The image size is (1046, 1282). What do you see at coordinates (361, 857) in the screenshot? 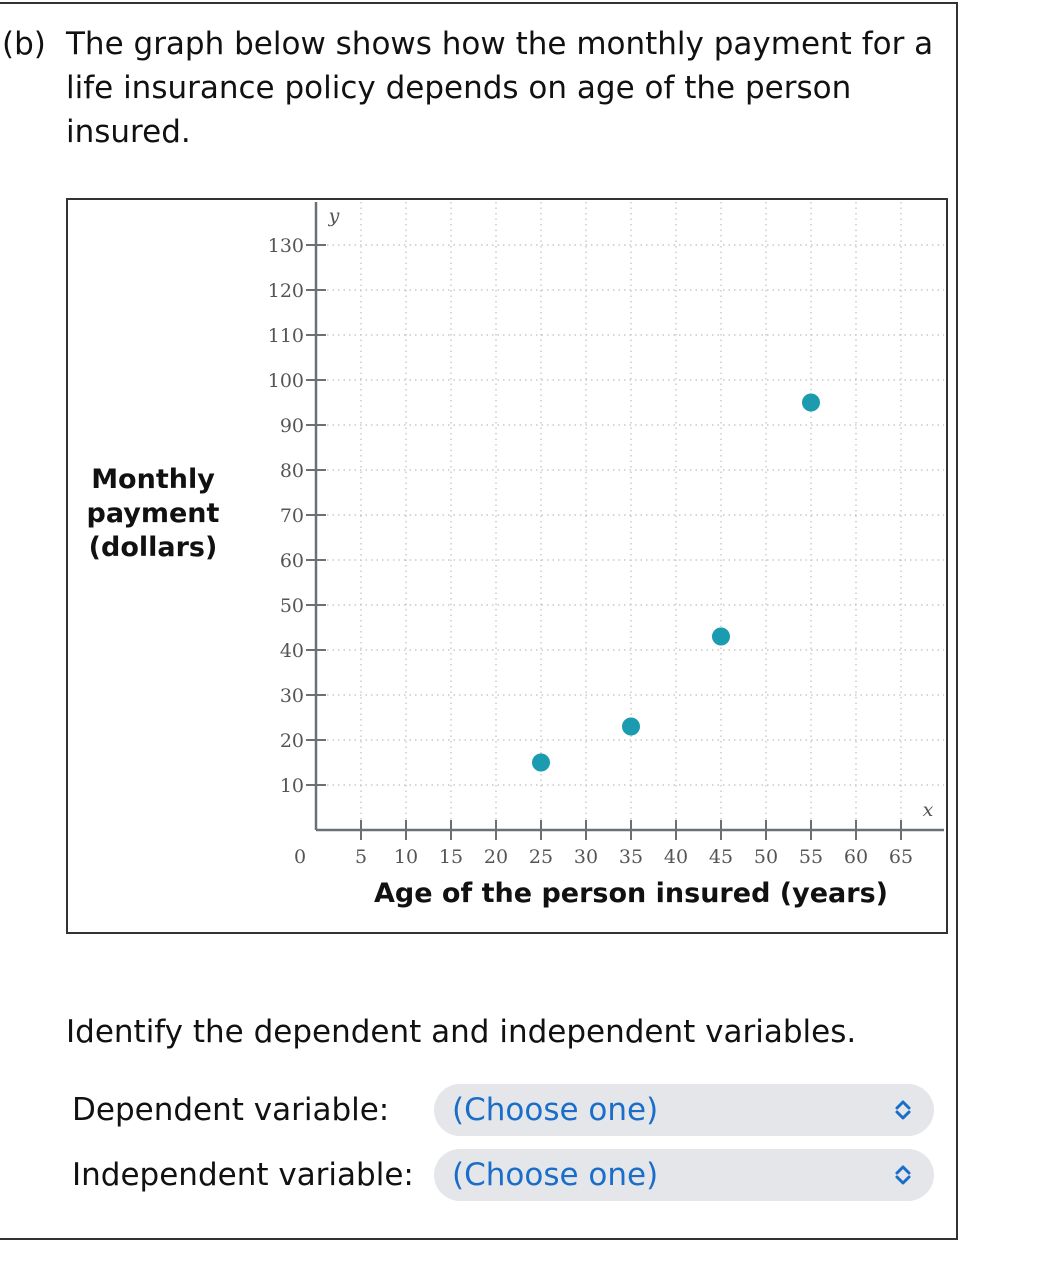
I see `x-tick-label: 5` at bounding box center [361, 857].